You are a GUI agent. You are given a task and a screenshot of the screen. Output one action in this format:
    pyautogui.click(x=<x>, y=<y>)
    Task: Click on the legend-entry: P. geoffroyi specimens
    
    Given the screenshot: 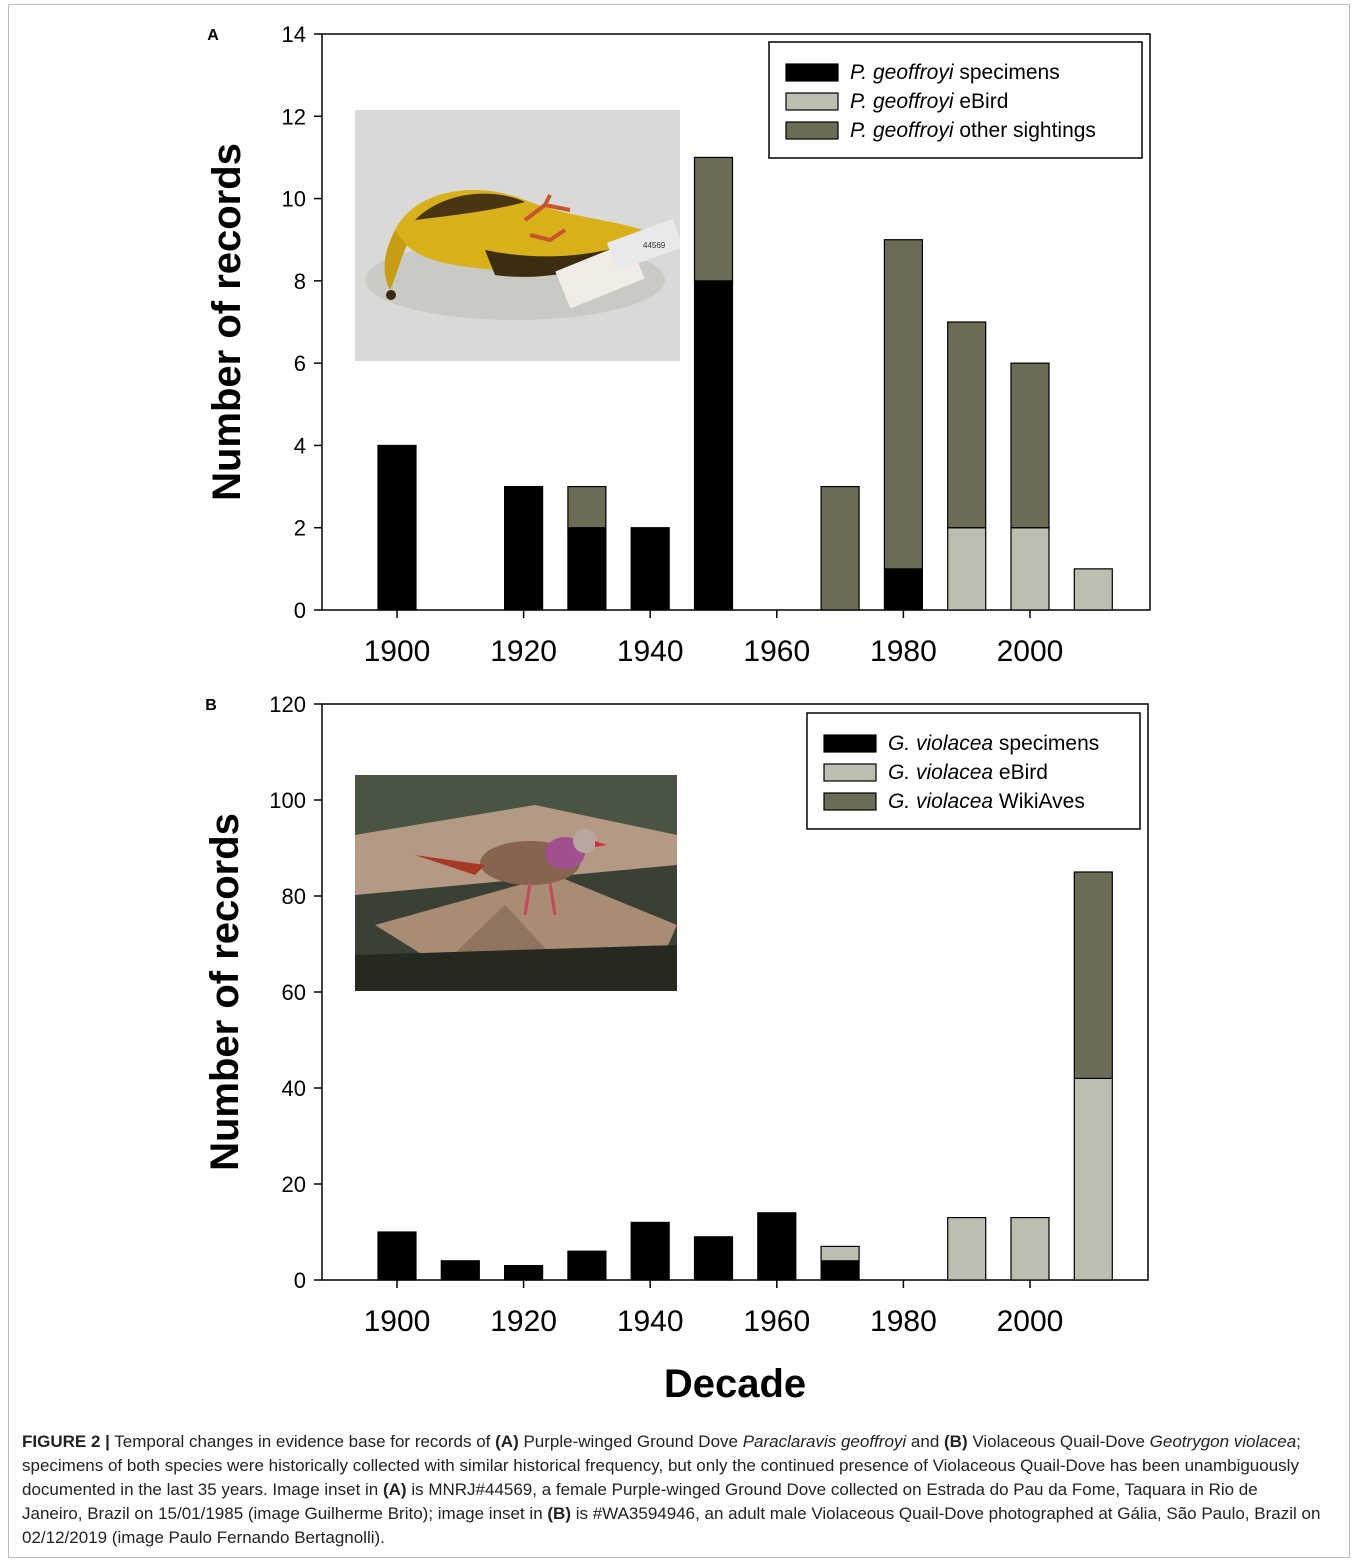 What is the action you would take?
    pyautogui.click(x=955, y=72)
    